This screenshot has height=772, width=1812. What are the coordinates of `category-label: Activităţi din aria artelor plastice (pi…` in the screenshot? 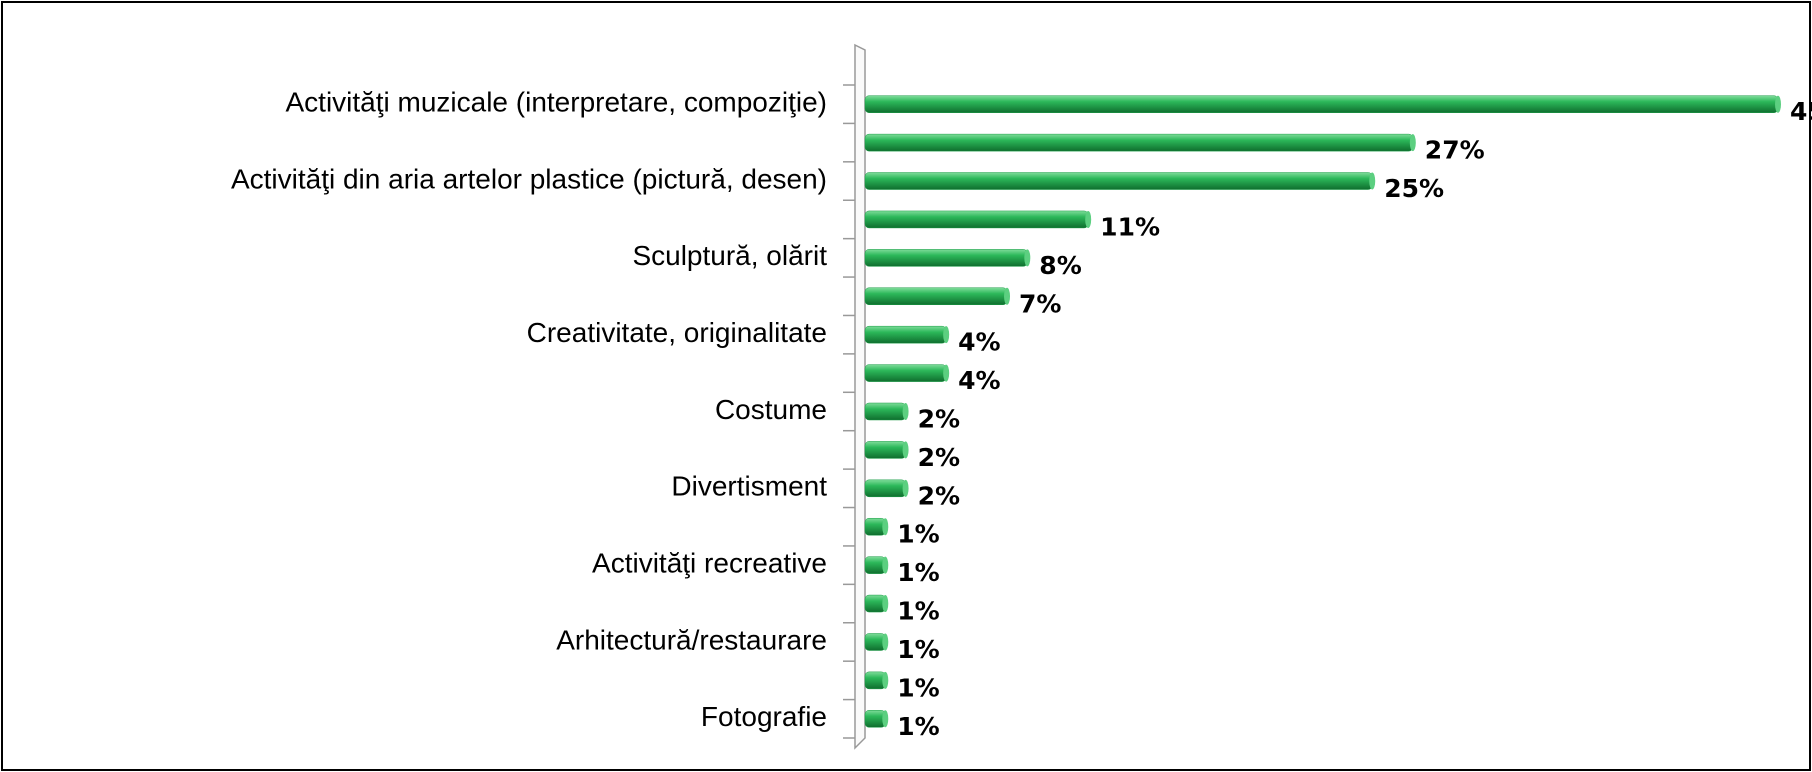 It's located at (529, 178).